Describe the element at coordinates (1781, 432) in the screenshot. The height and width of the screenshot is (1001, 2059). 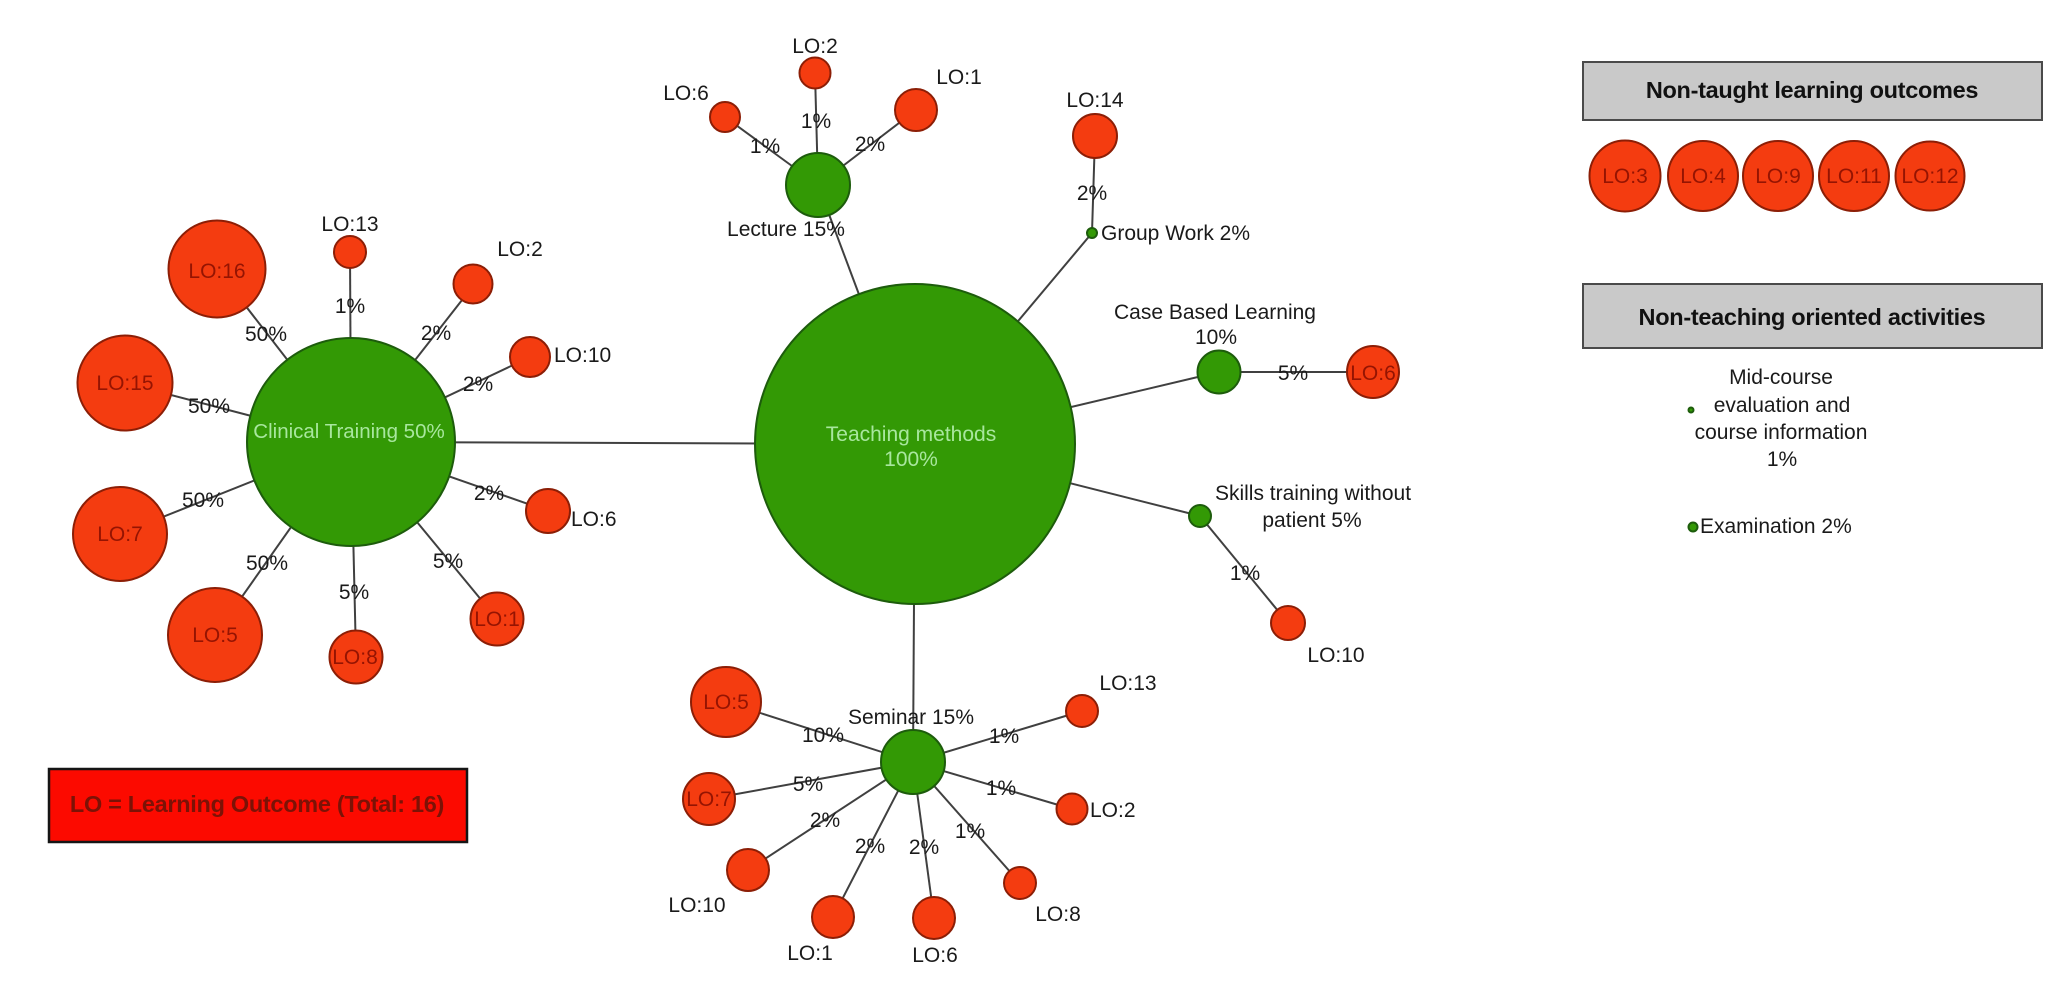
I see `svg-text: course information` at that location.